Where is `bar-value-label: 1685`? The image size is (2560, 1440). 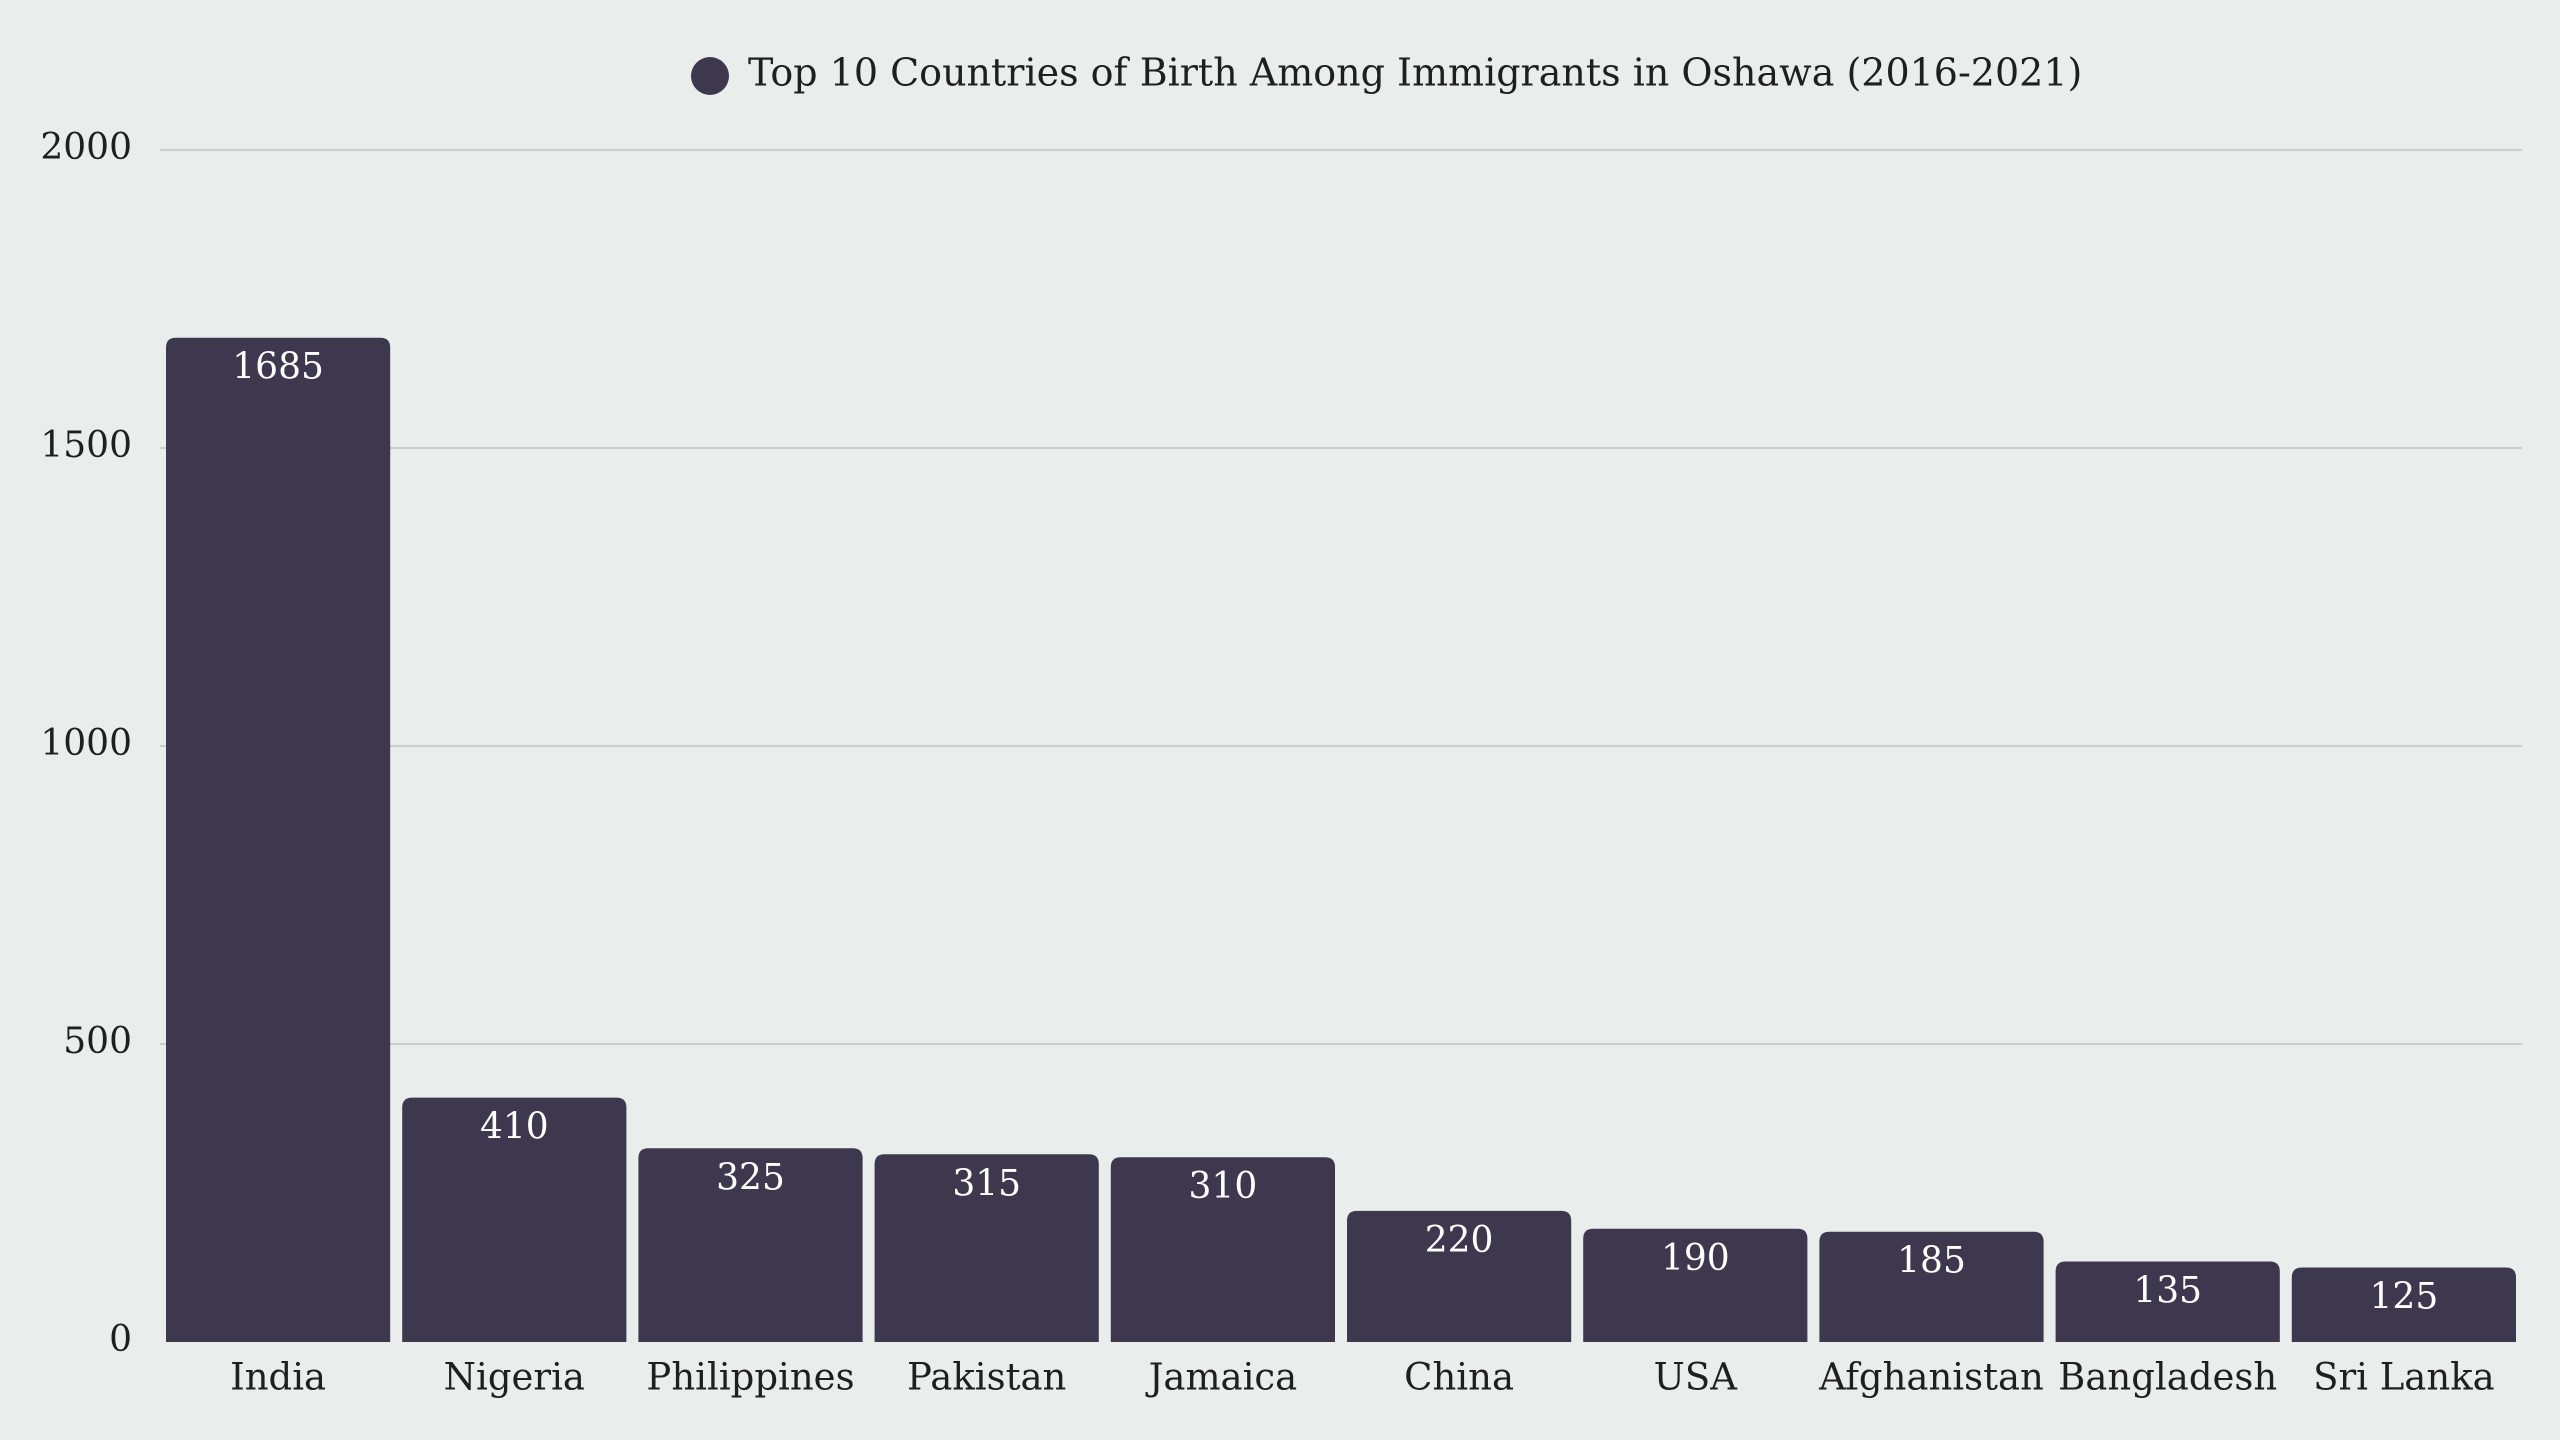
bar-value-label: 1685 is located at coordinates (278, 367).